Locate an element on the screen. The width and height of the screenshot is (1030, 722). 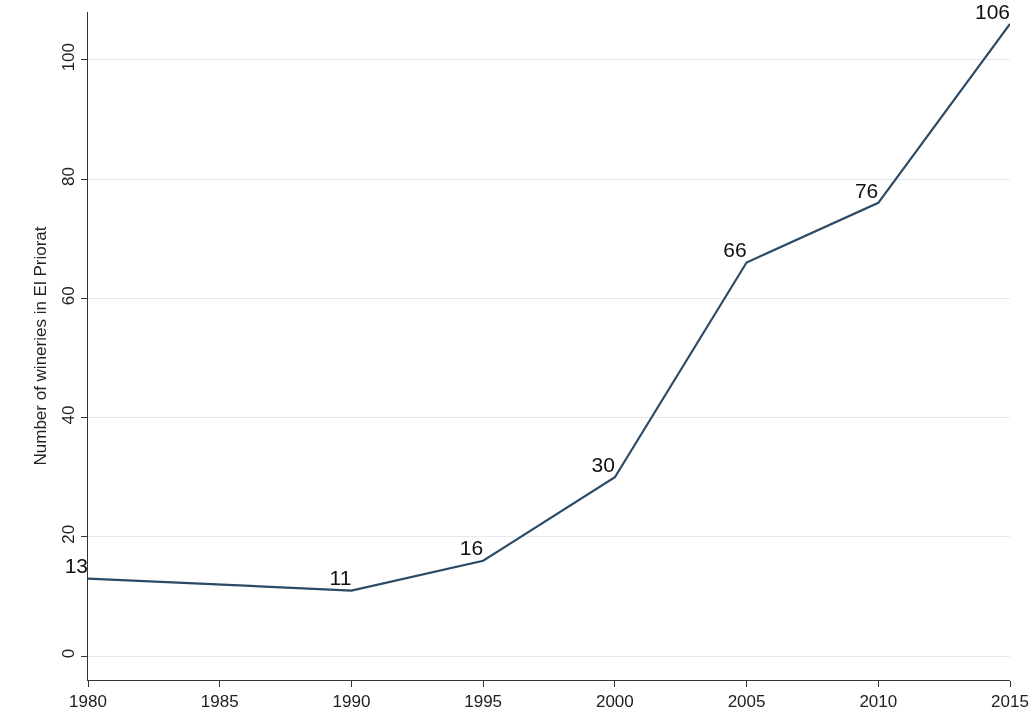
x-tick-label: 1980 is located at coordinates (88, 702).